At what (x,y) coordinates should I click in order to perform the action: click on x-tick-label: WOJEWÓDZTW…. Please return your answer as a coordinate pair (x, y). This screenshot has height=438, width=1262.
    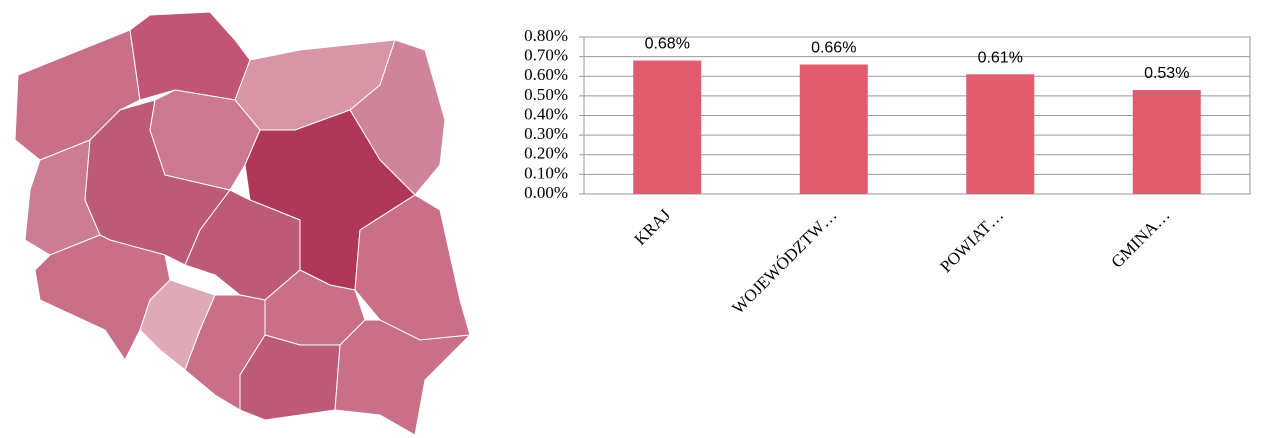
    Looking at the image, I should click on (784, 261).